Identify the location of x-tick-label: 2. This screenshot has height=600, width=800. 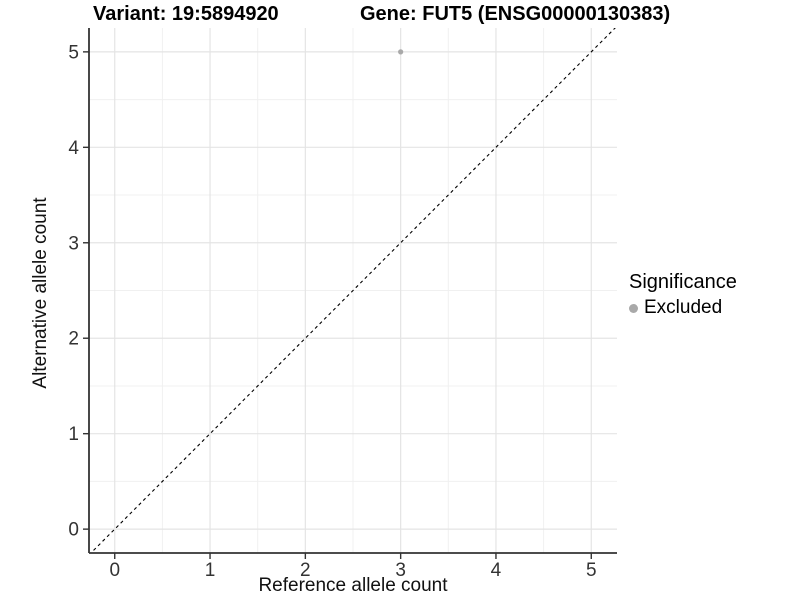
(305, 570).